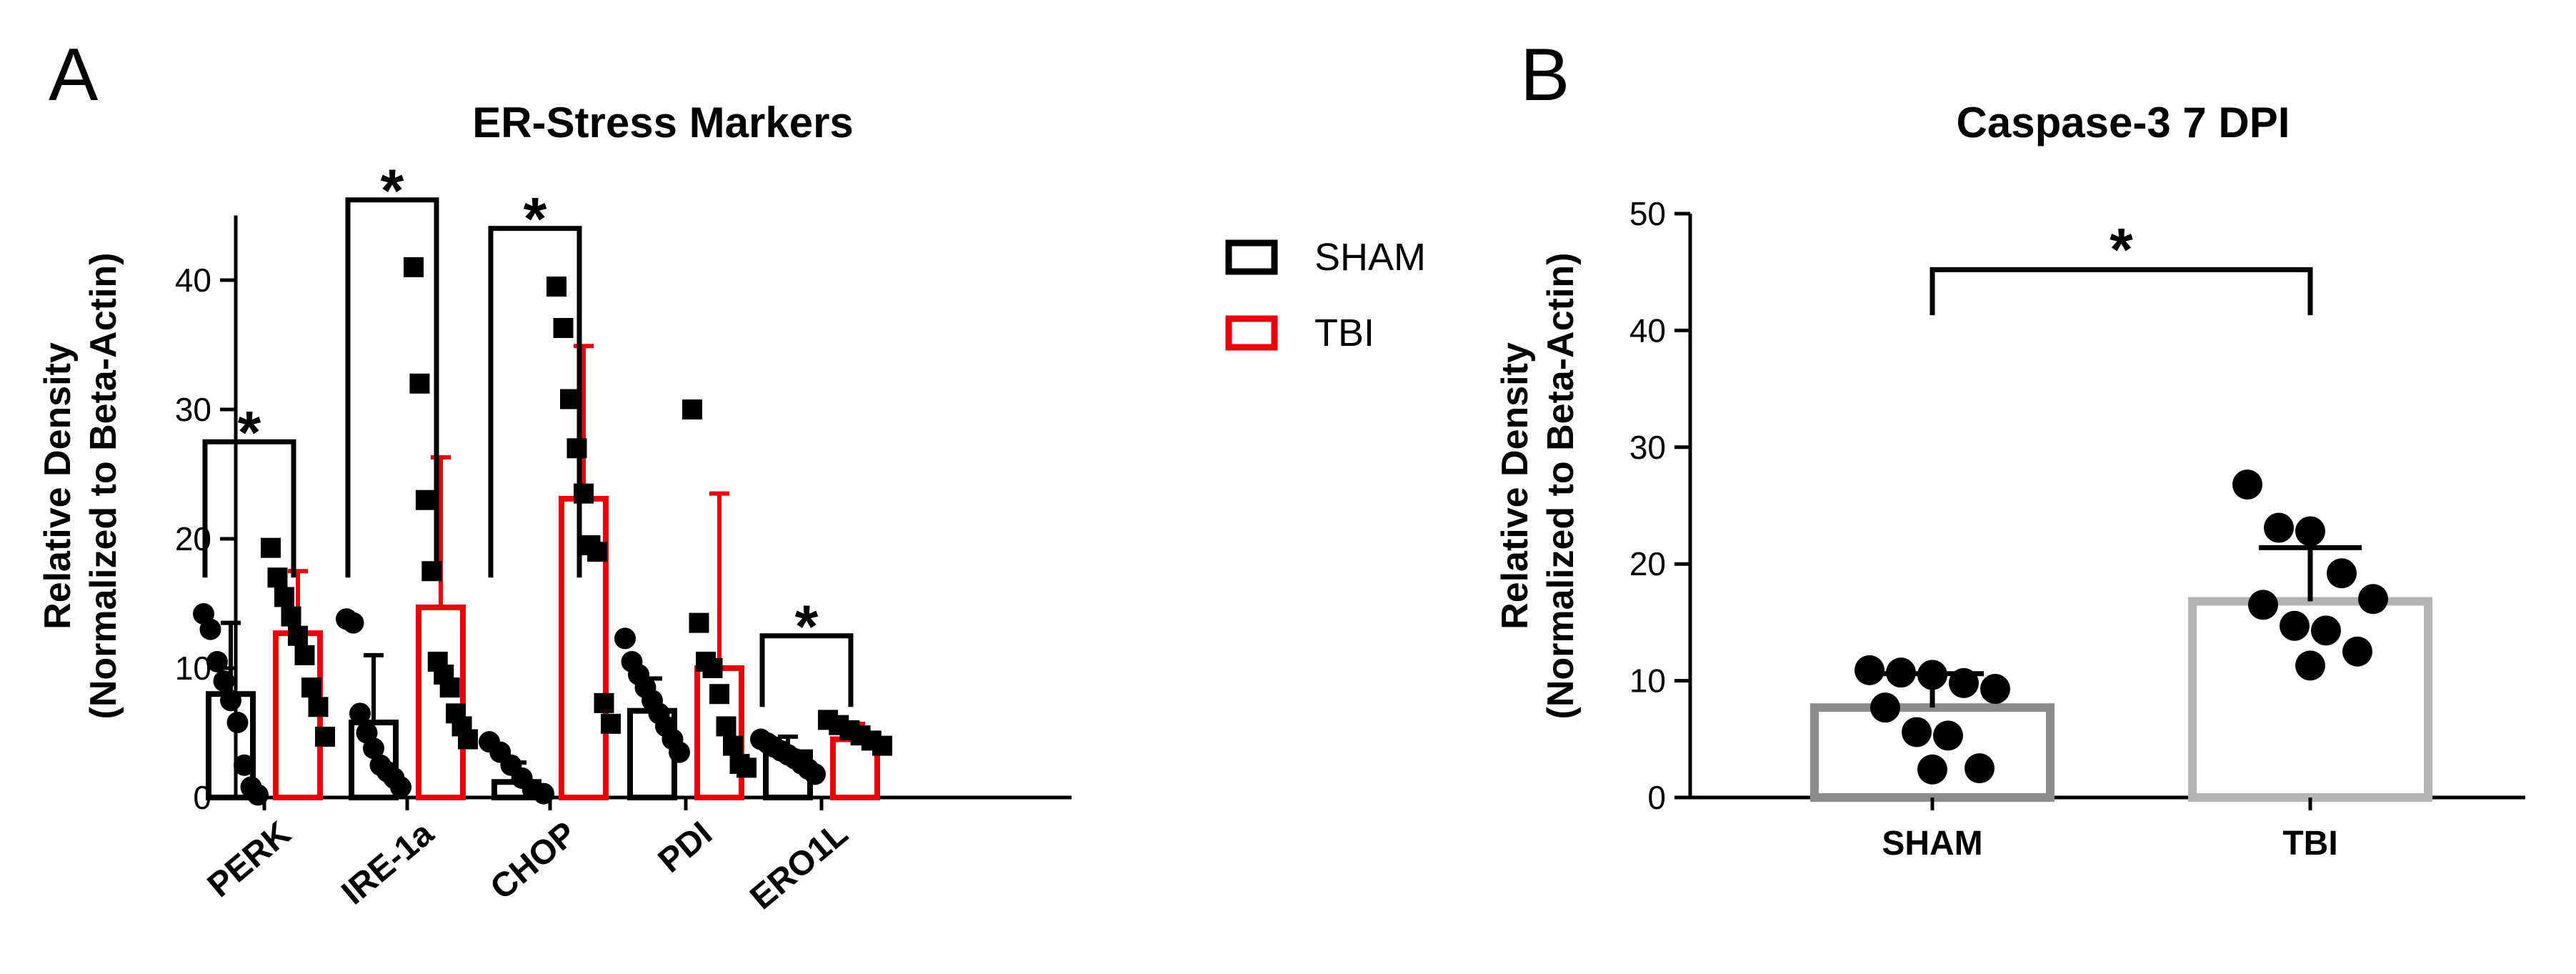 This screenshot has width=2576, height=974. I want to click on legend-label-tbi: TBI, so click(1344, 333).